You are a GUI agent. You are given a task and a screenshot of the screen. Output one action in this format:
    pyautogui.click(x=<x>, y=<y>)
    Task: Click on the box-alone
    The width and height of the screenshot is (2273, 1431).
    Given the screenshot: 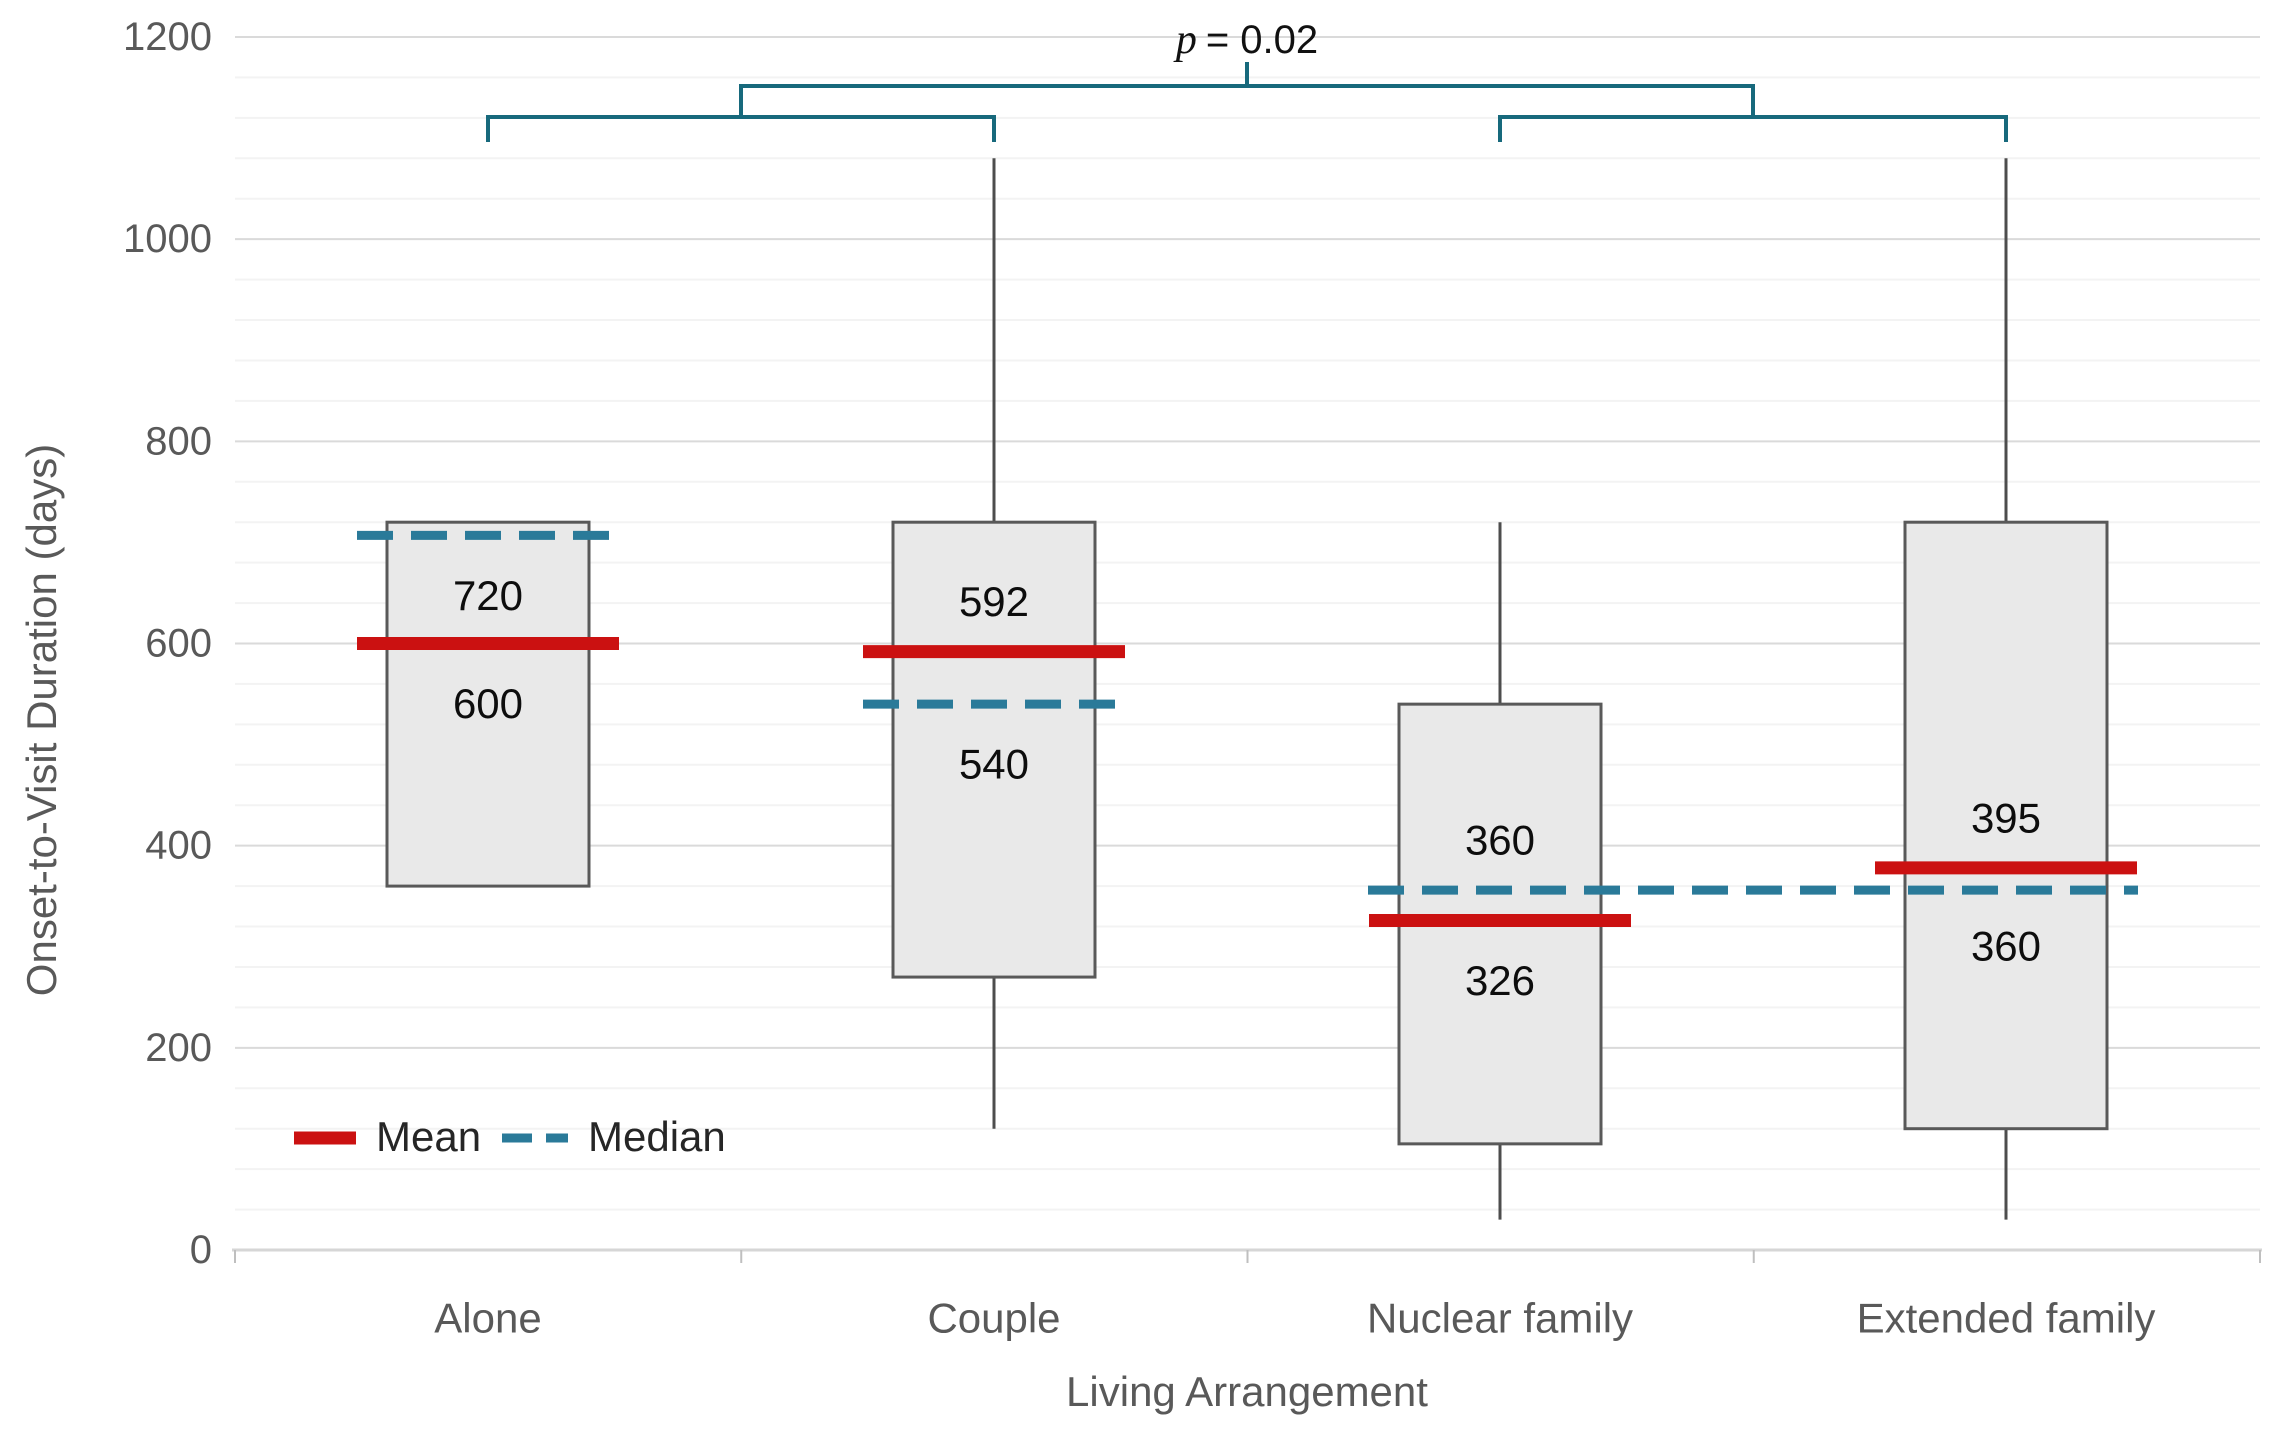 What is the action you would take?
    pyautogui.click(x=488, y=704)
    